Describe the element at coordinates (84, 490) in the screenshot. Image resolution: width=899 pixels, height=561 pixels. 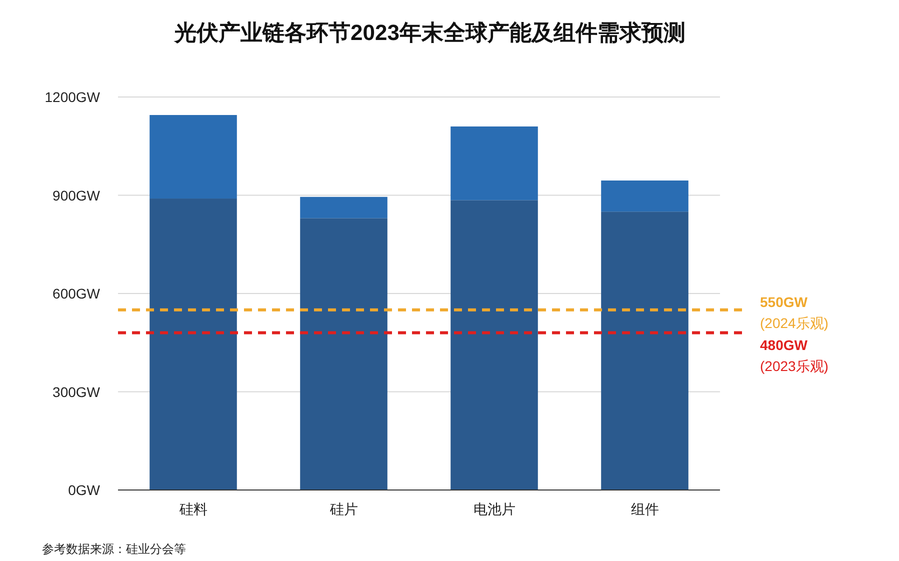
I see `y-tick-label: 0GW` at that location.